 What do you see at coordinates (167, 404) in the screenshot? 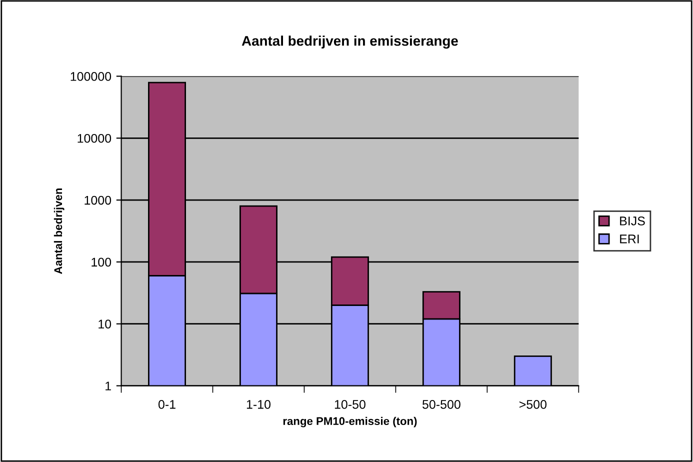
I see `x-tick-label: 0-1` at bounding box center [167, 404].